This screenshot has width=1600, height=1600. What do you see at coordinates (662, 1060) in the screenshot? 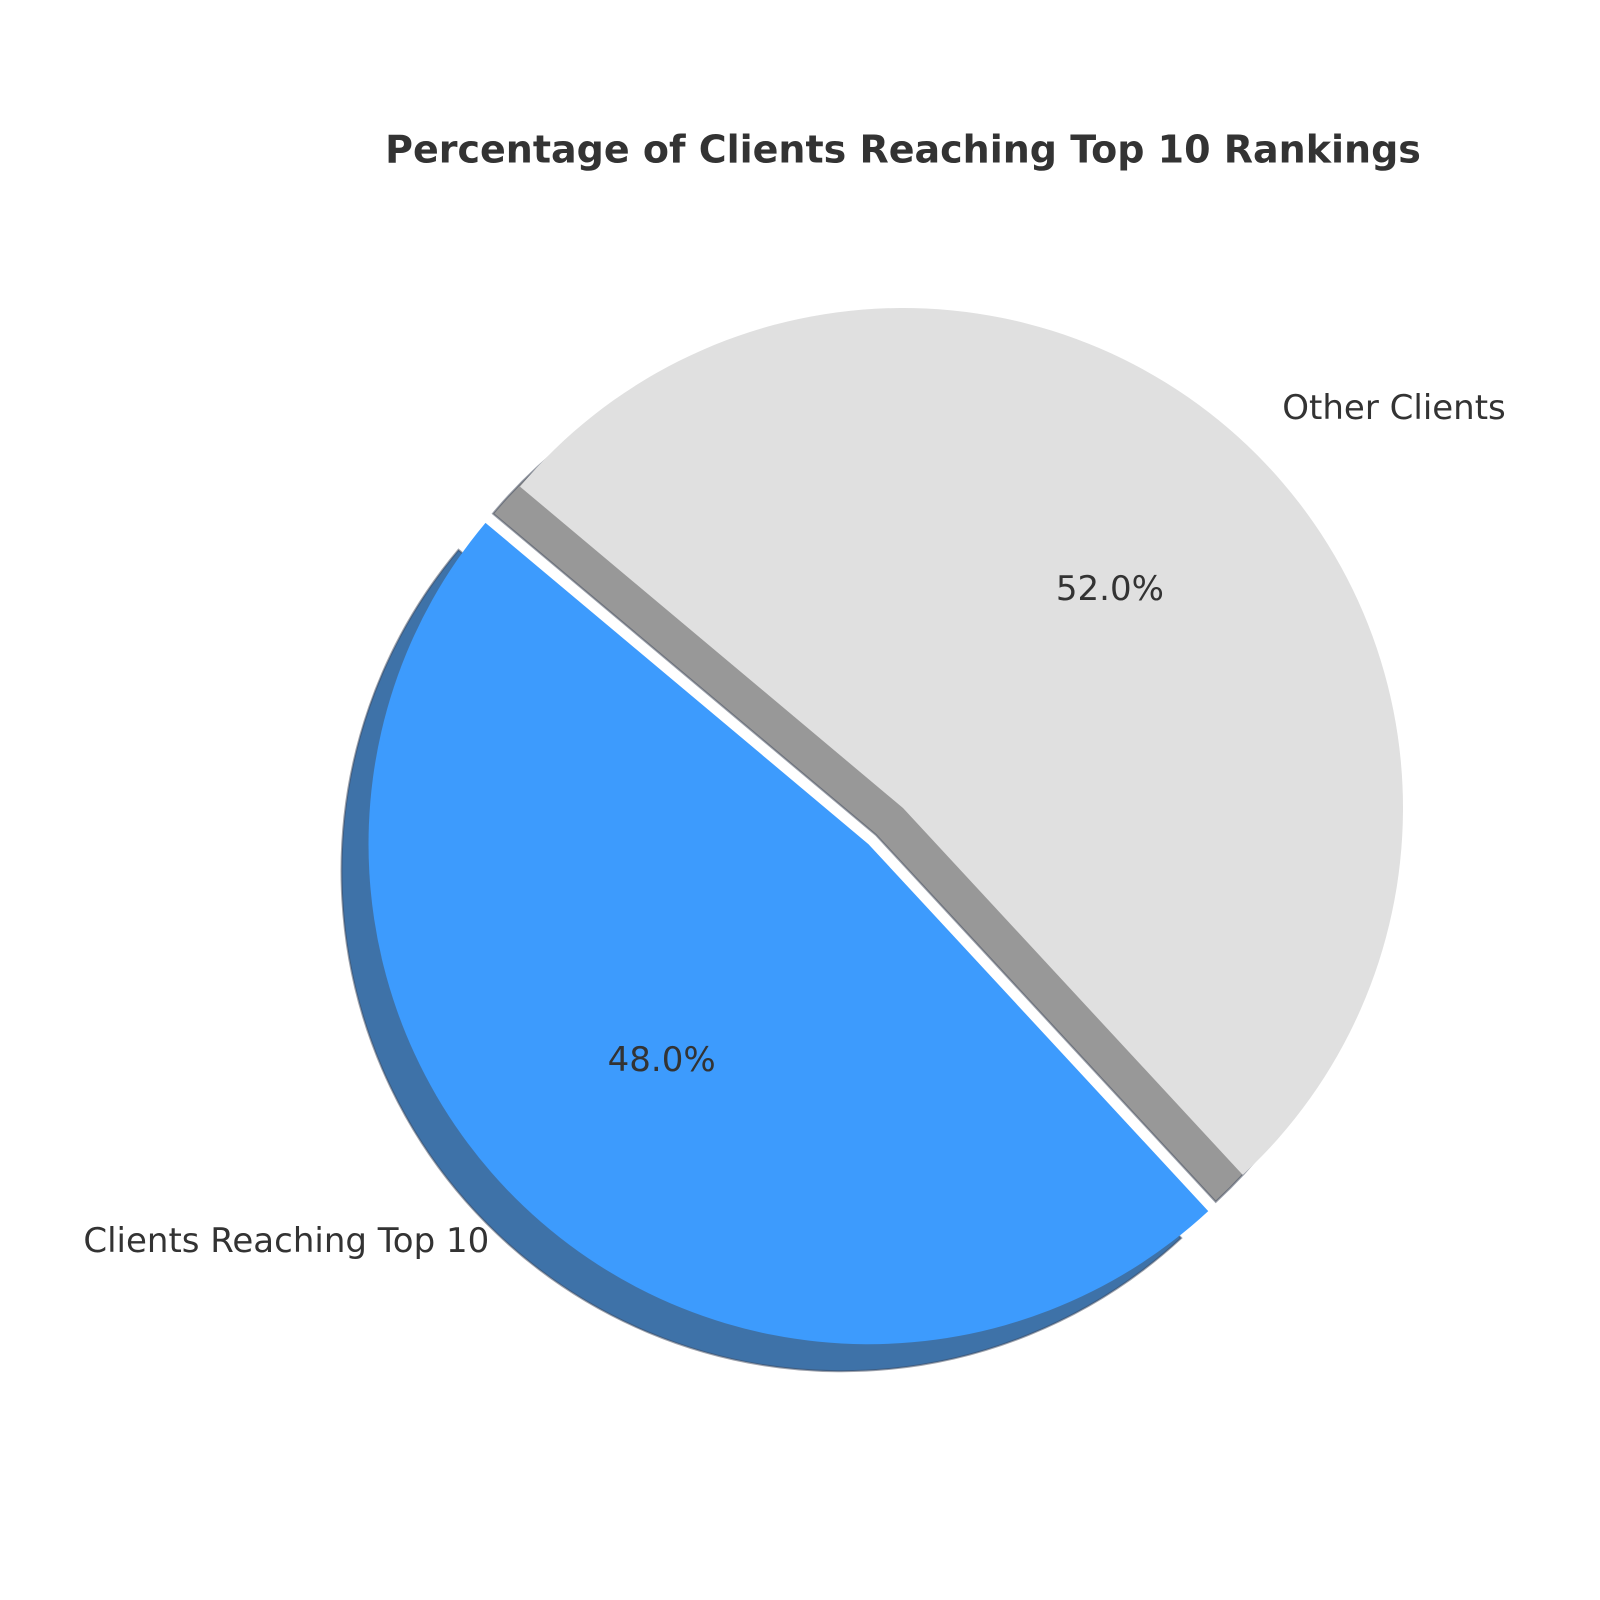
I see `value-label: 48.0%` at bounding box center [662, 1060].